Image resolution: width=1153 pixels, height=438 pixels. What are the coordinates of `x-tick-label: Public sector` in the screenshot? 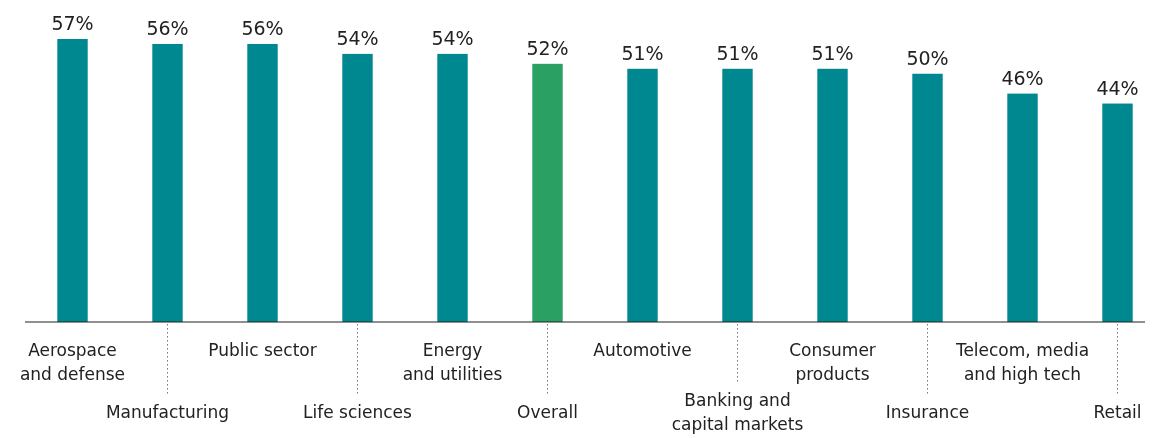 It's located at (262, 350).